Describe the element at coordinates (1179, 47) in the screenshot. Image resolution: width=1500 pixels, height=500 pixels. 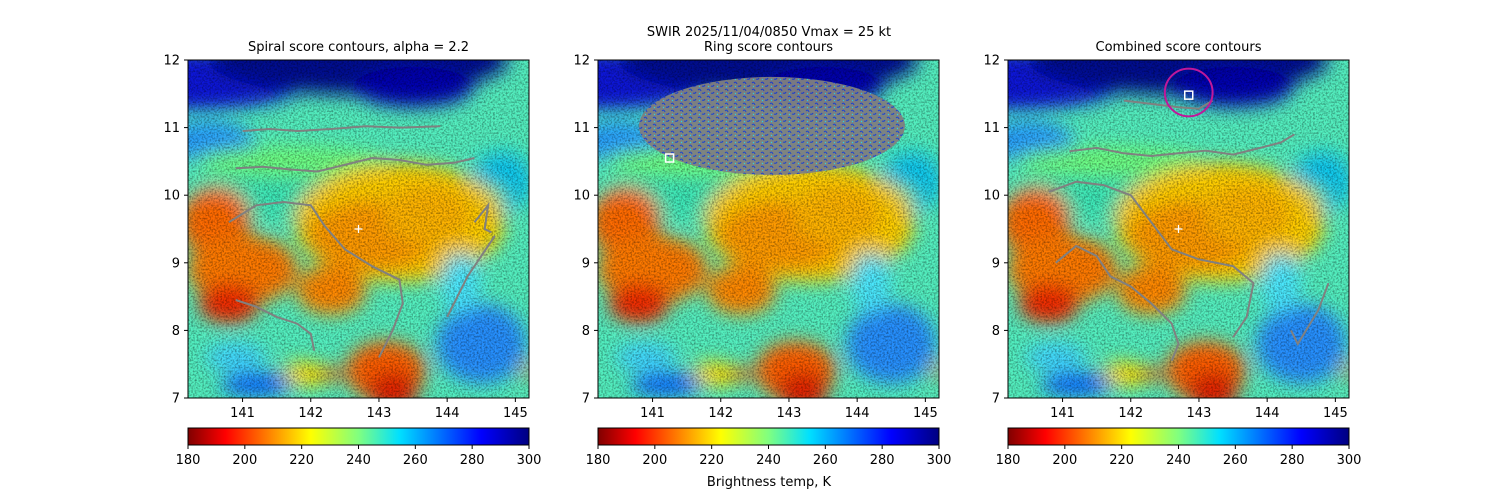
I see `panel-title: Combined score contours` at that location.